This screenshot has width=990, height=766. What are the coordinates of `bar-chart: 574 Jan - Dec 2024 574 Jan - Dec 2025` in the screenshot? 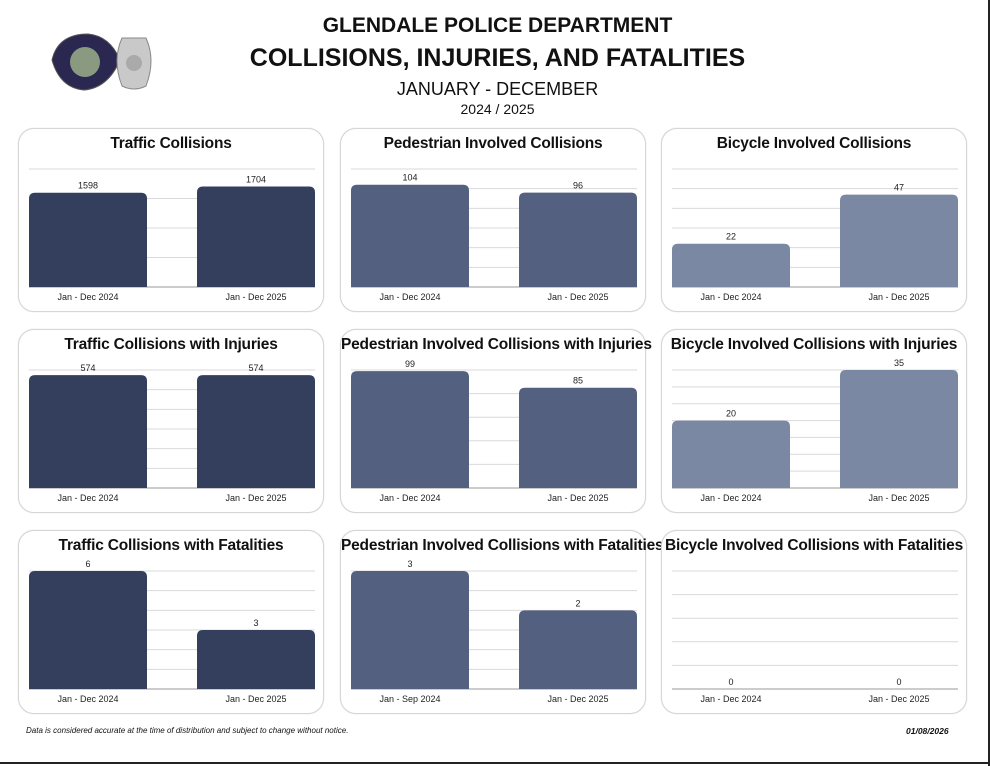 It's located at (172, 433).